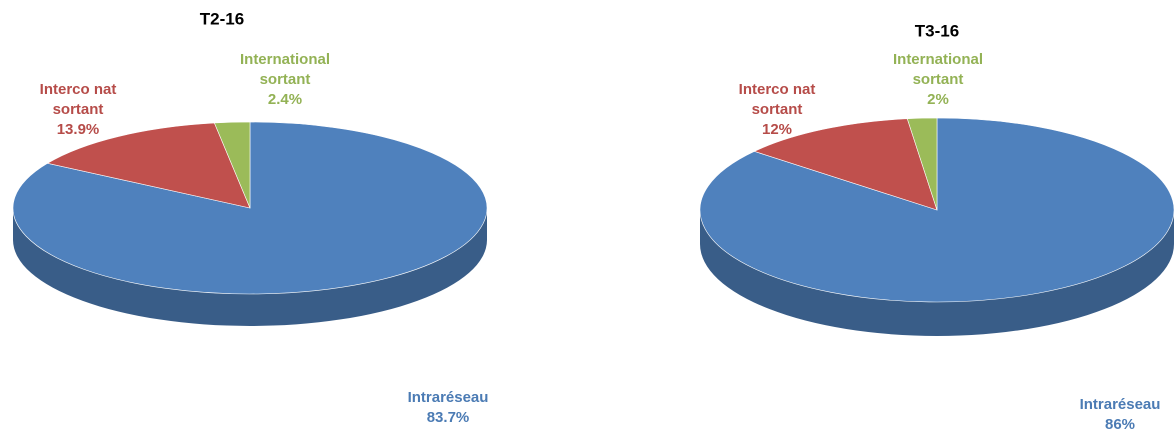 This screenshot has width=1174, height=438. Describe the element at coordinates (285, 99) in the screenshot. I see `value-label: 2.4%` at that location.